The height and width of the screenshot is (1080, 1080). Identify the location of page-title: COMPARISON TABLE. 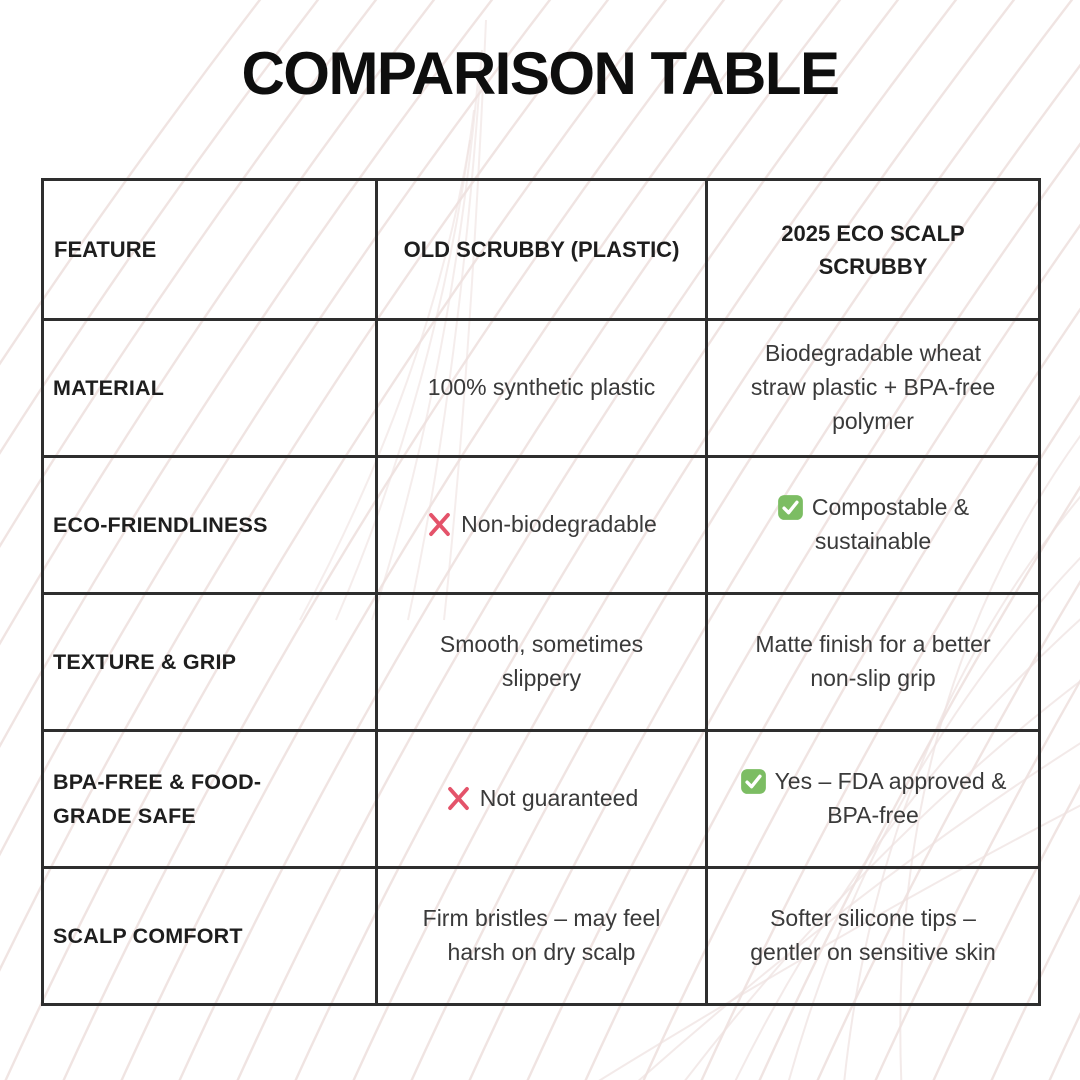
(540, 73).